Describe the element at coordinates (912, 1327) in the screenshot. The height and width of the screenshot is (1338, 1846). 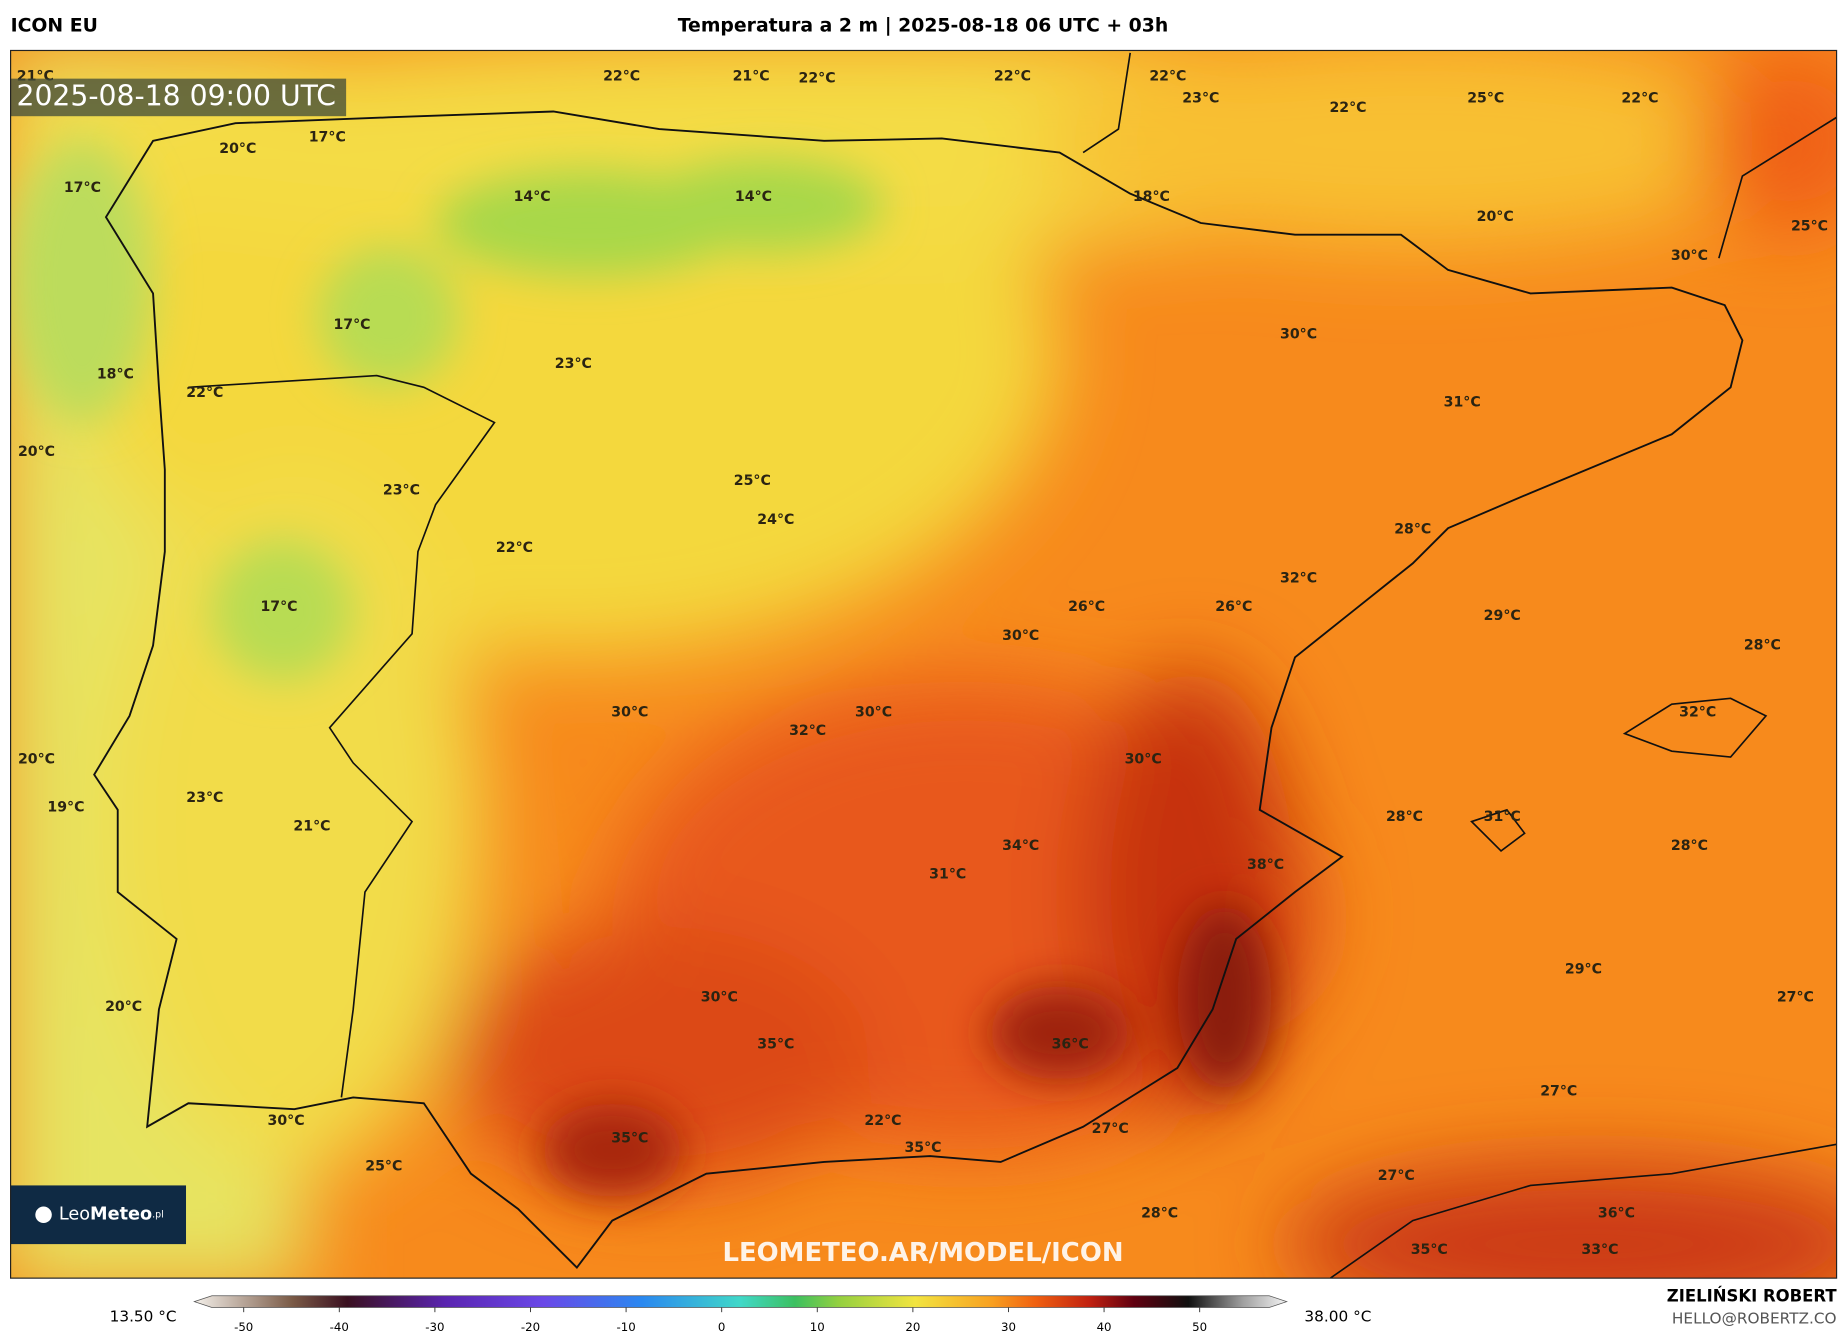
I see `colorbar-tick-label: 20` at that location.